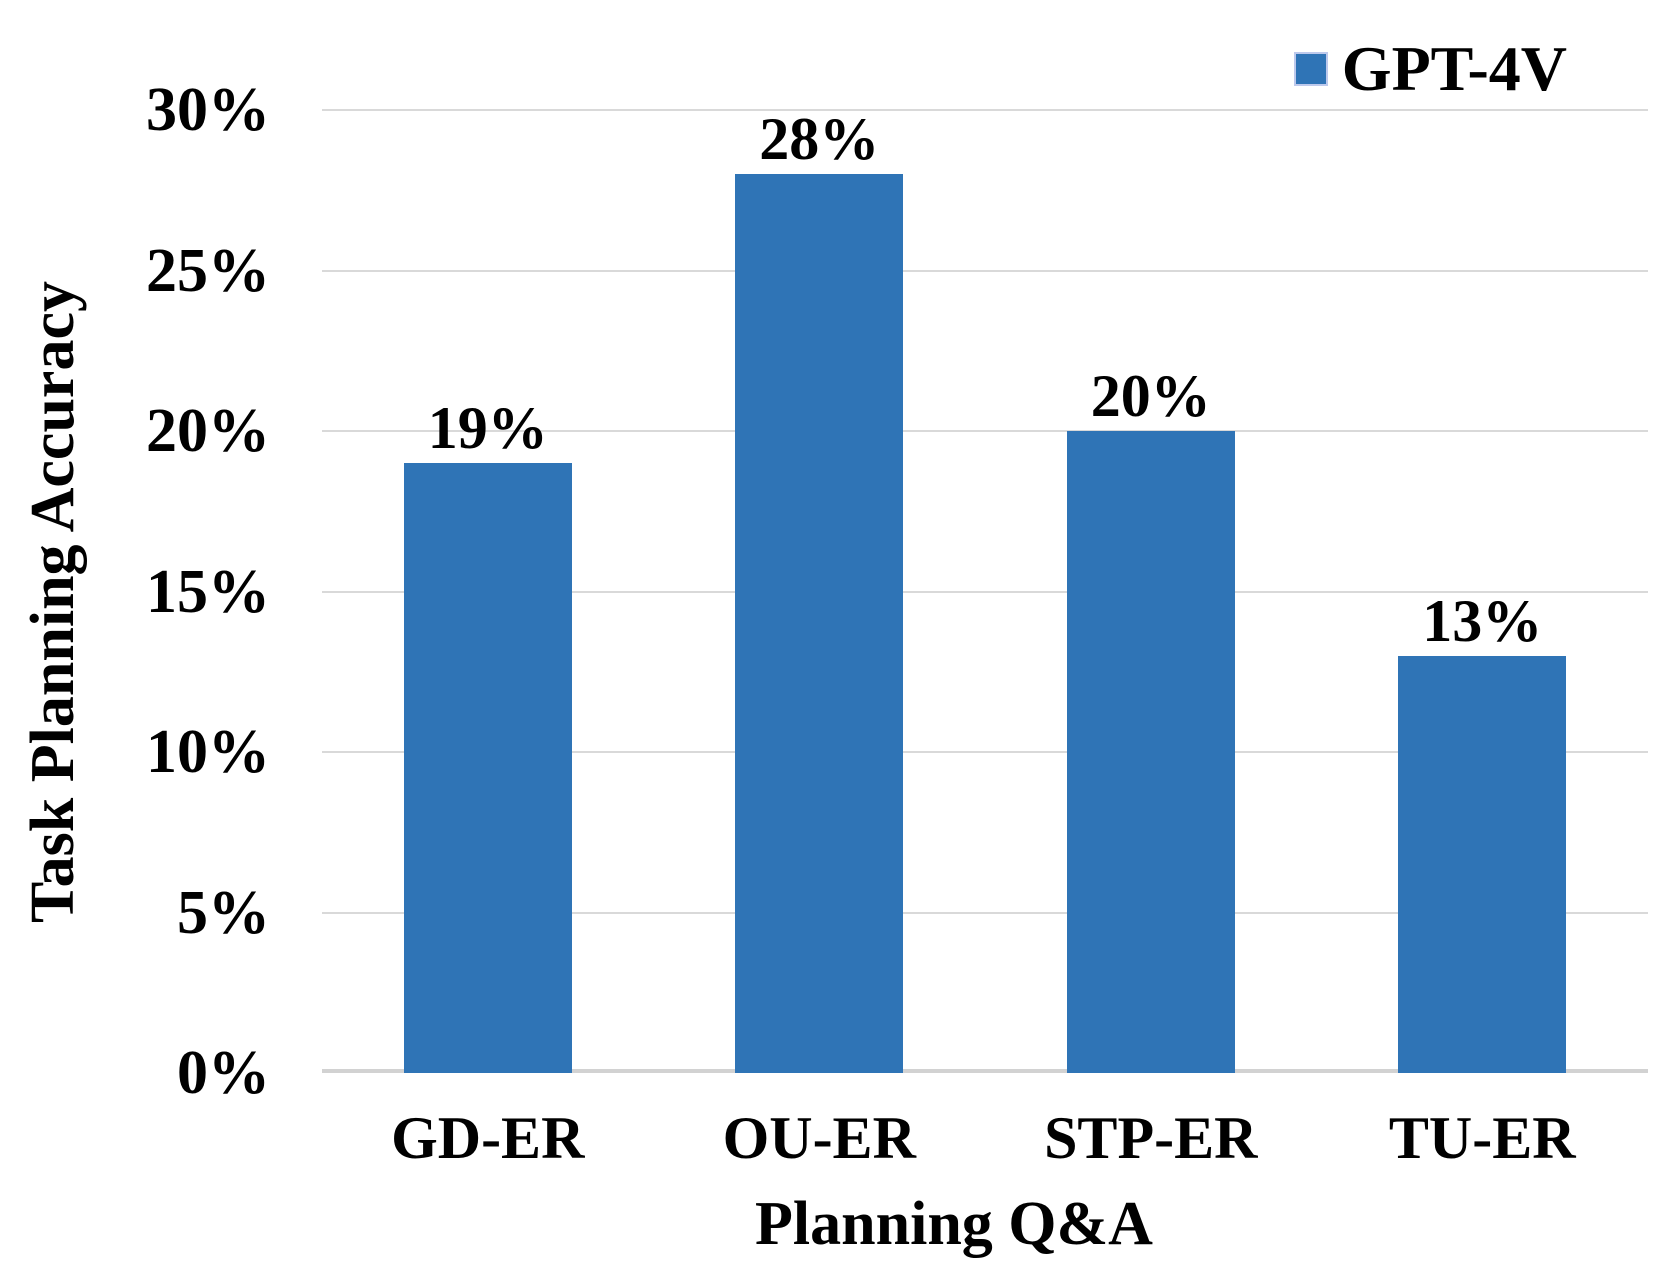 The image size is (1661, 1270). What do you see at coordinates (488, 1138) in the screenshot?
I see `category-label-GD-ER: GD-ER` at bounding box center [488, 1138].